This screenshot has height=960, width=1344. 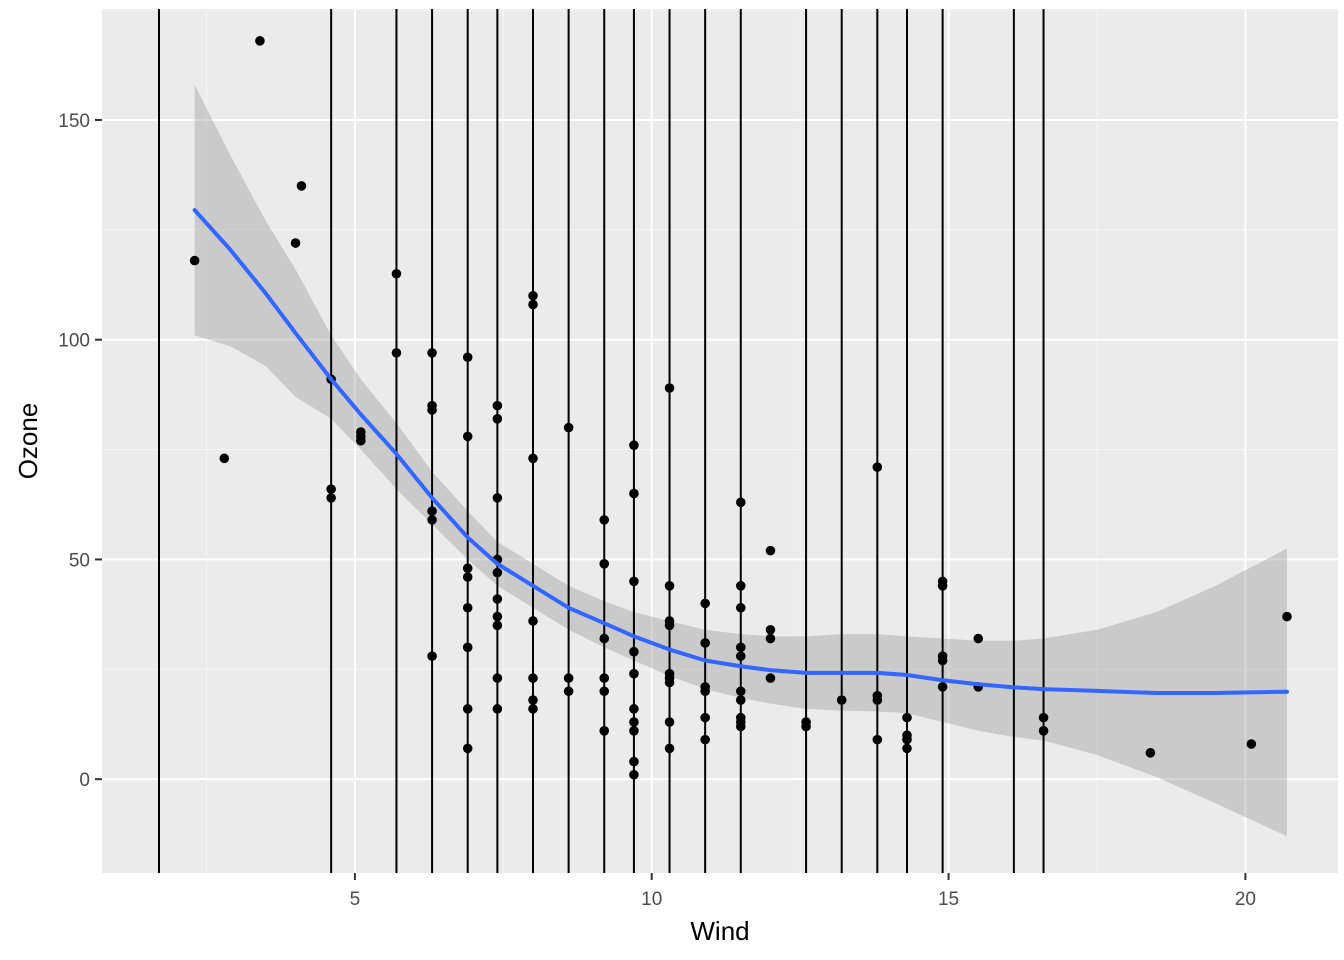 What do you see at coordinates (1245, 899) in the screenshot?
I see `x-tick-label: 20` at bounding box center [1245, 899].